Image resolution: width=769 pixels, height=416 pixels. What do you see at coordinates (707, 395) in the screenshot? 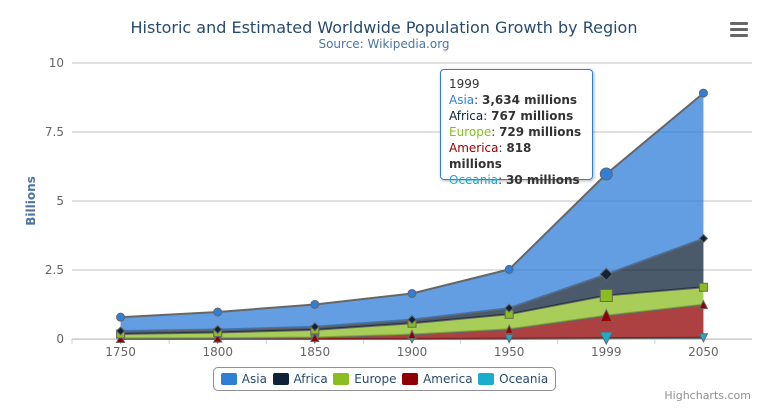
I see `credit-link: Highcharts.com` at bounding box center [707, 395].